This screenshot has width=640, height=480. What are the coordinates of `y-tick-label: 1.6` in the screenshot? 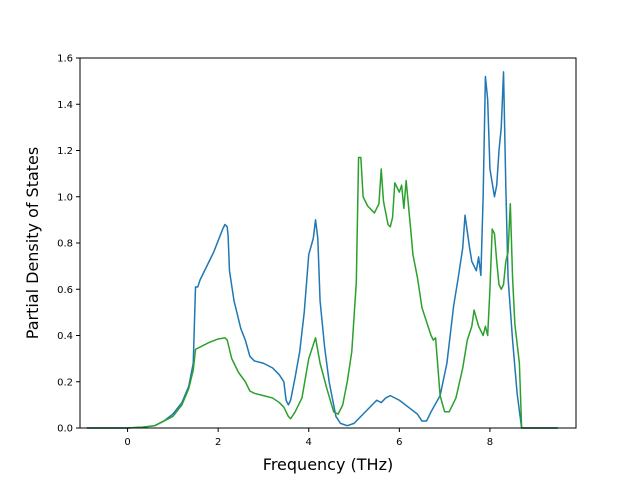 It's located at (65, 59).